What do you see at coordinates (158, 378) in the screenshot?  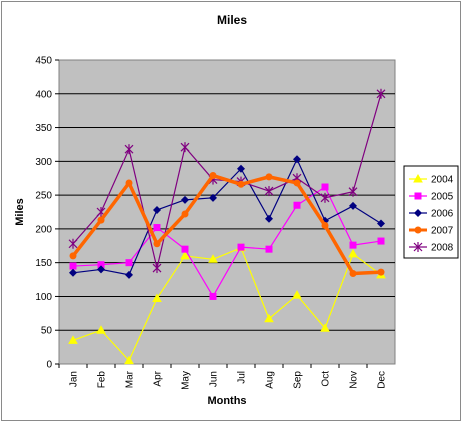 I see `x-tick-label: Apr` at bounding box center [158, 378].